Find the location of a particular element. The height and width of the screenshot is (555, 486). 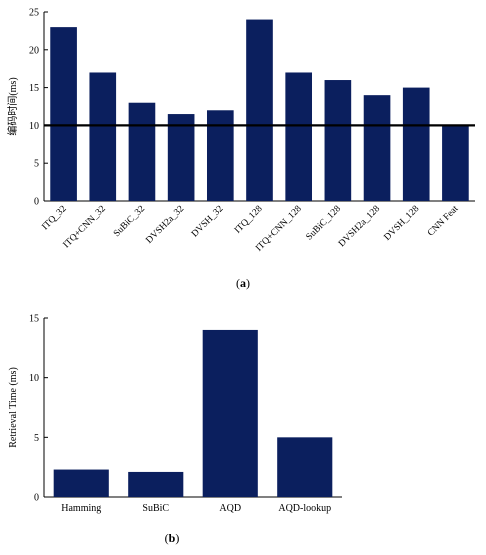

y-tick-label: 25 is located at coordinates (34, 13).